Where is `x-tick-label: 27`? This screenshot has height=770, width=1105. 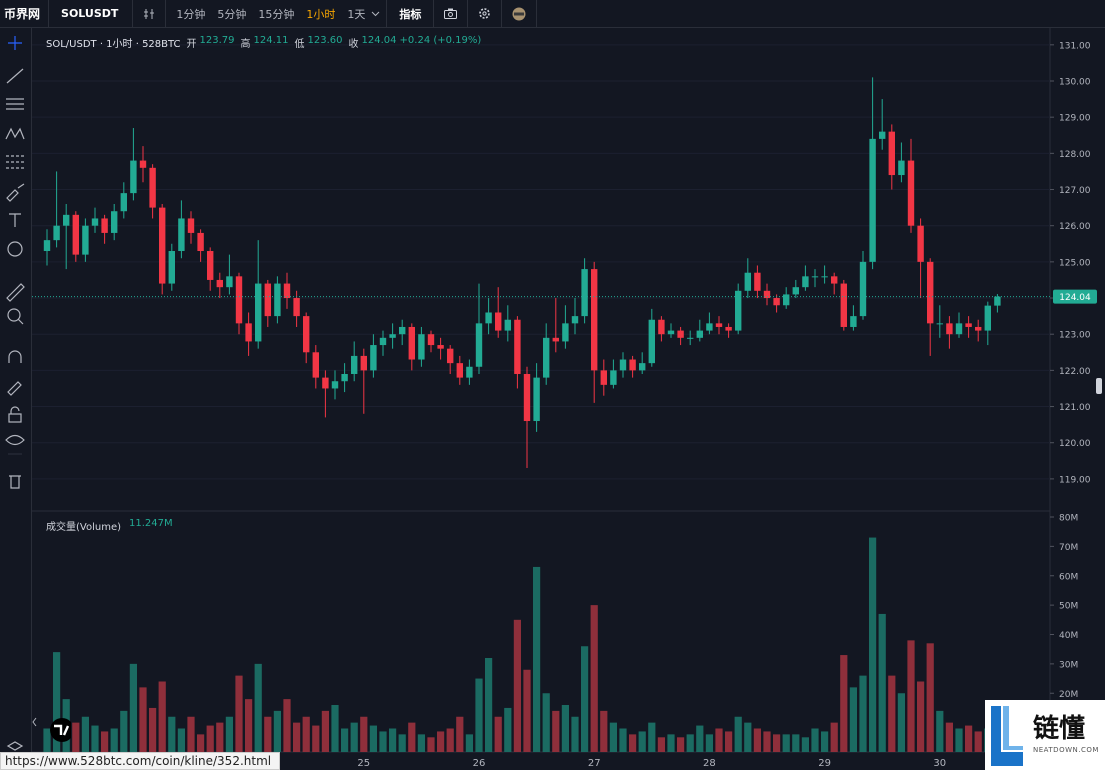 x-tick-label: 27 is located at coordinates (594, 763).